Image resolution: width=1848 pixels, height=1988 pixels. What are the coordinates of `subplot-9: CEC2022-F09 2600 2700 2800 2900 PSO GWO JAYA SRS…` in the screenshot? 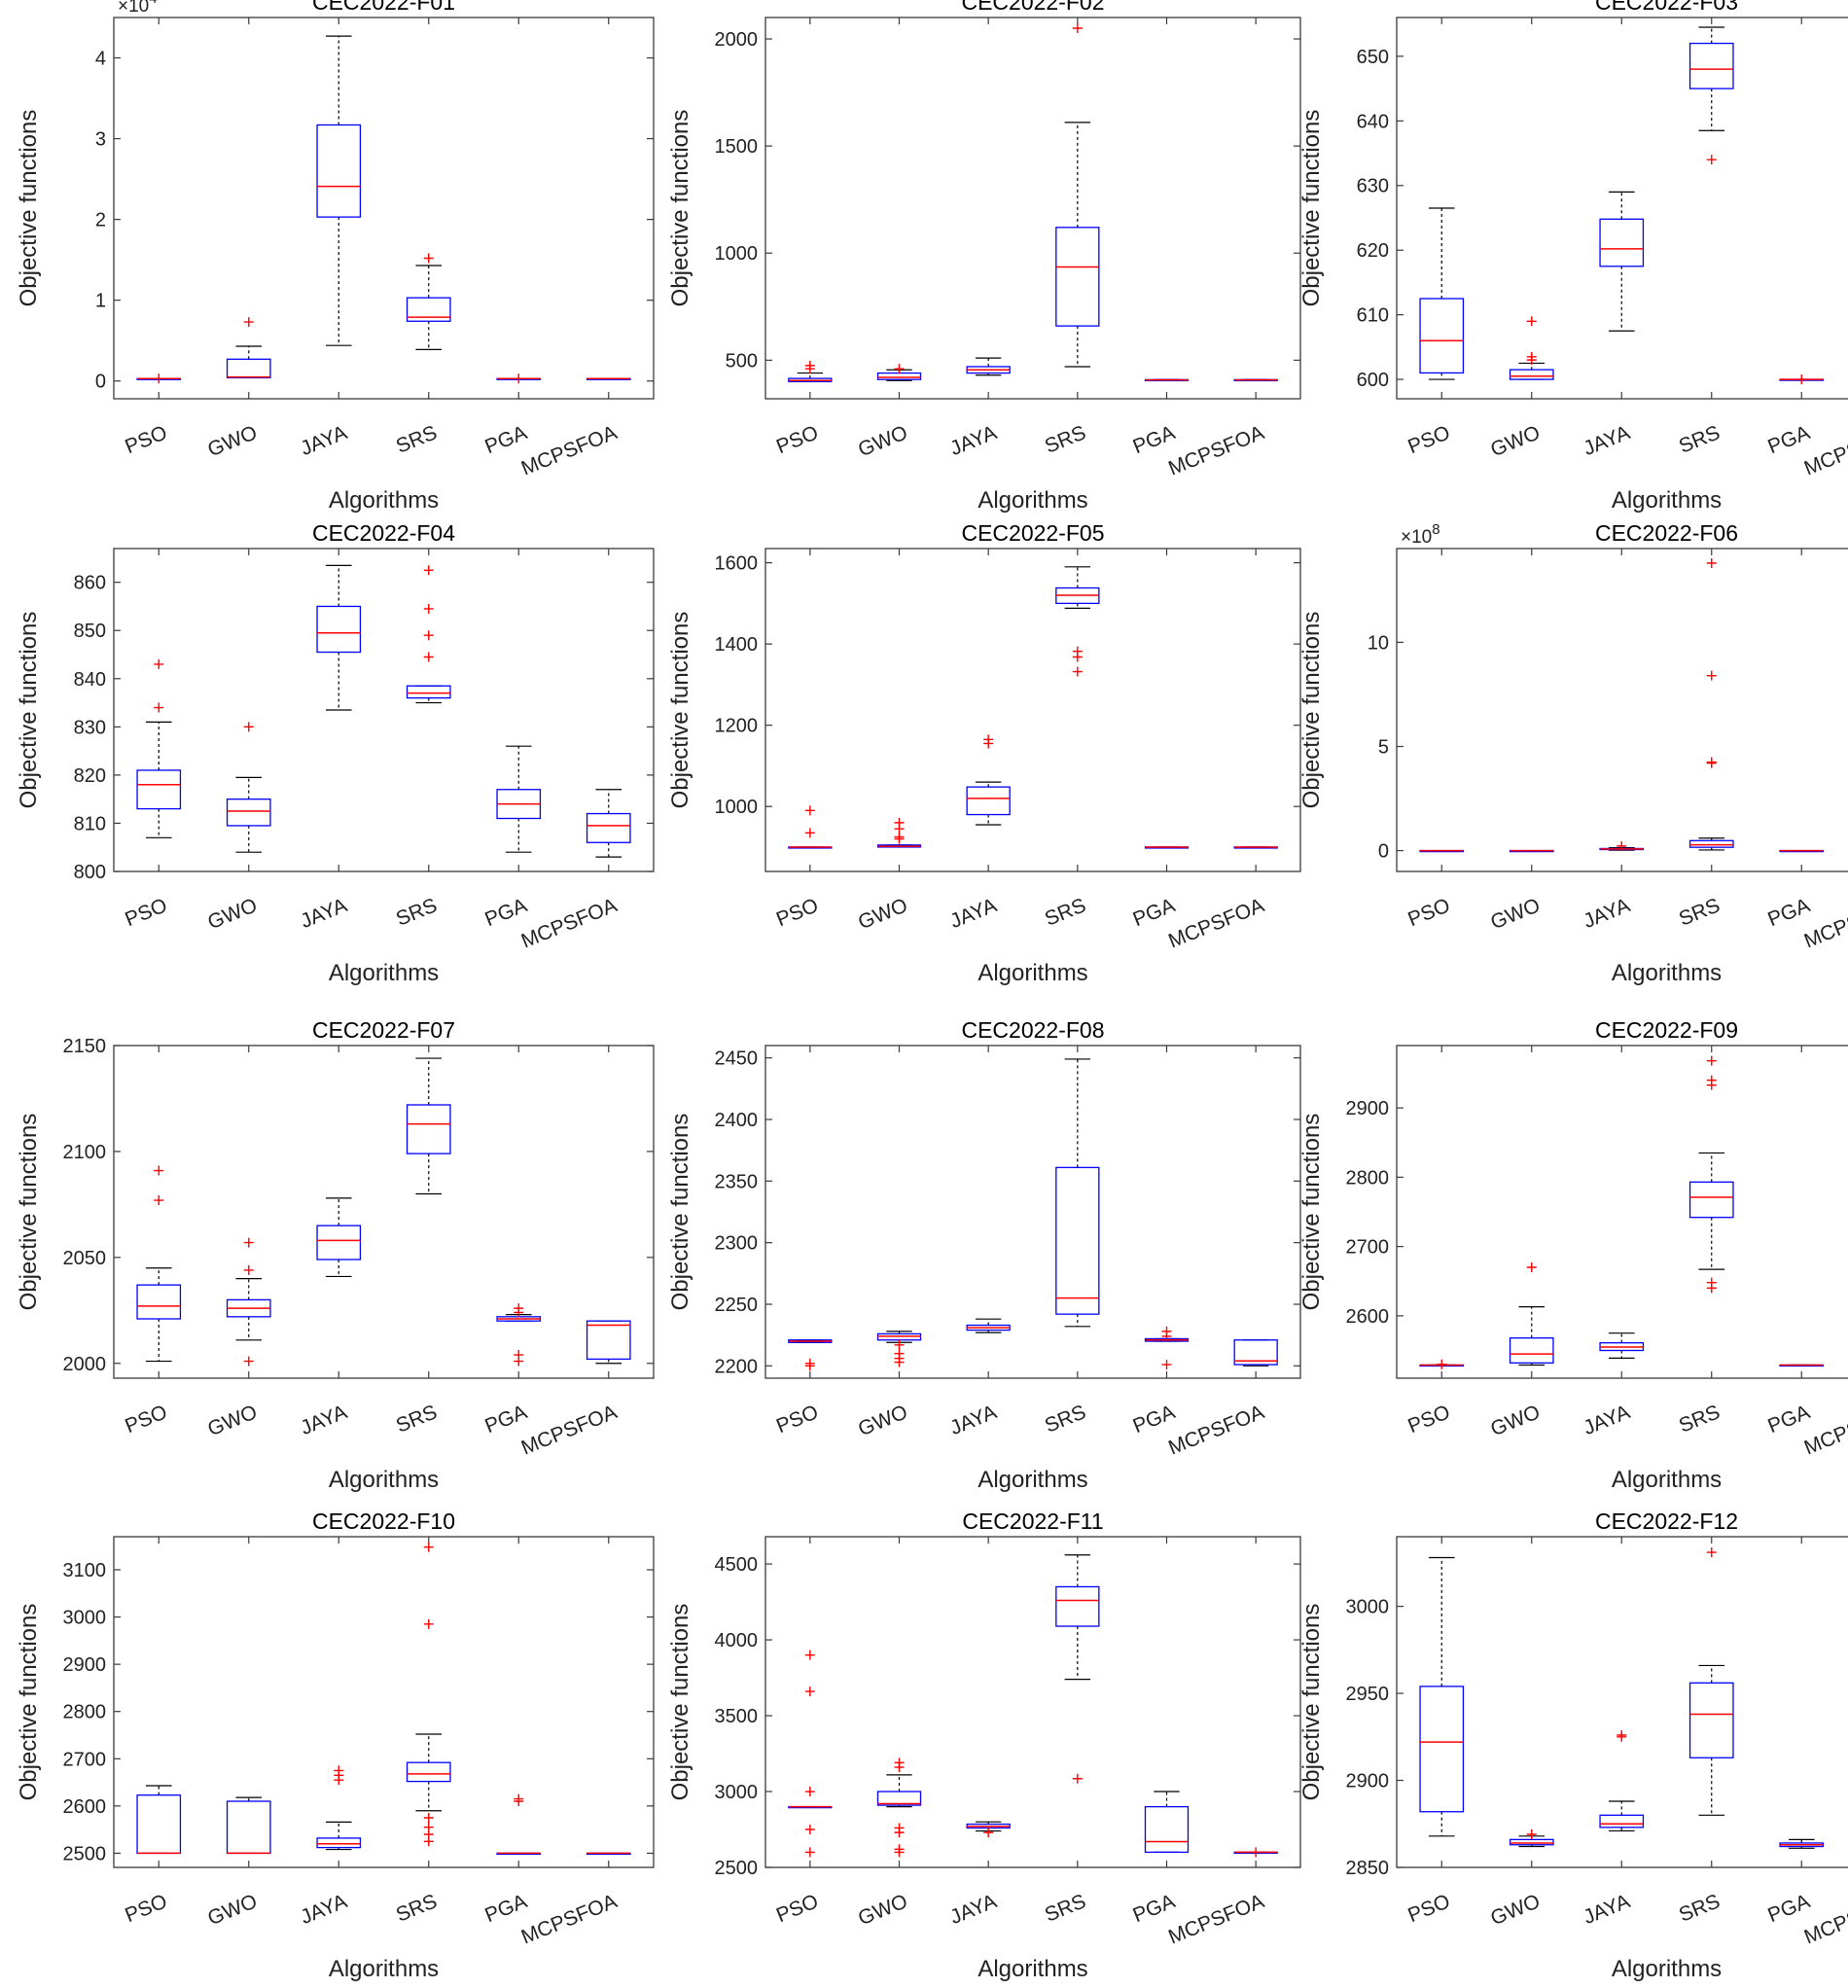 It's located at (1573, 1255).